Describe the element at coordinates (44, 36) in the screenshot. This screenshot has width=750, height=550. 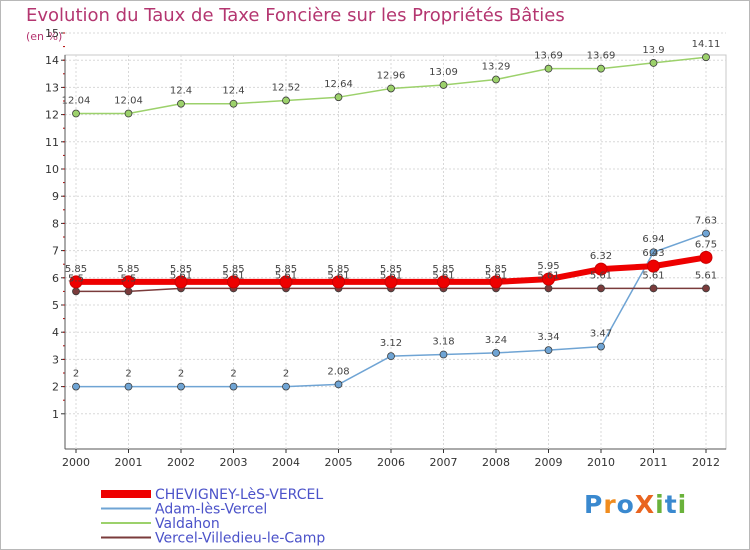
I see `chart-unit-label: (en %)` at that location.